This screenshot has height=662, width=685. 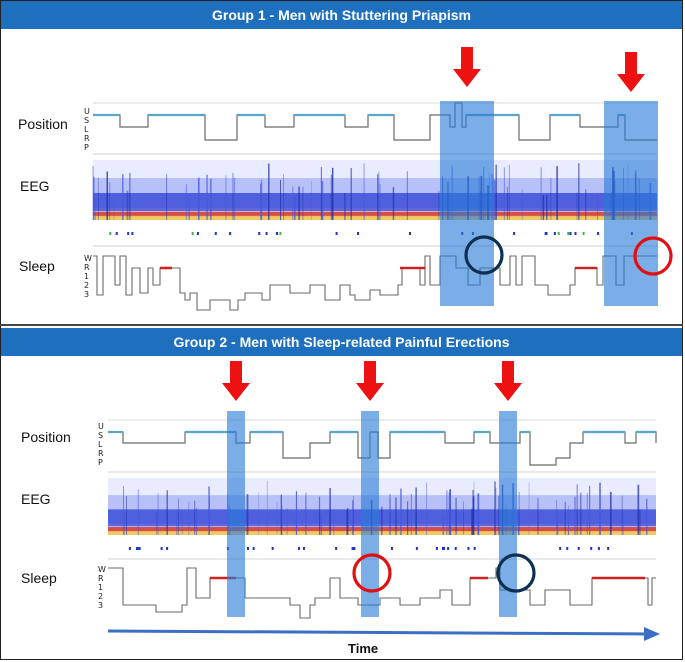 What do you see at coordinates (39, 578) in the screenshot?
I see `group2-sleep-label: Sleep` at bounding box center [39, 578].